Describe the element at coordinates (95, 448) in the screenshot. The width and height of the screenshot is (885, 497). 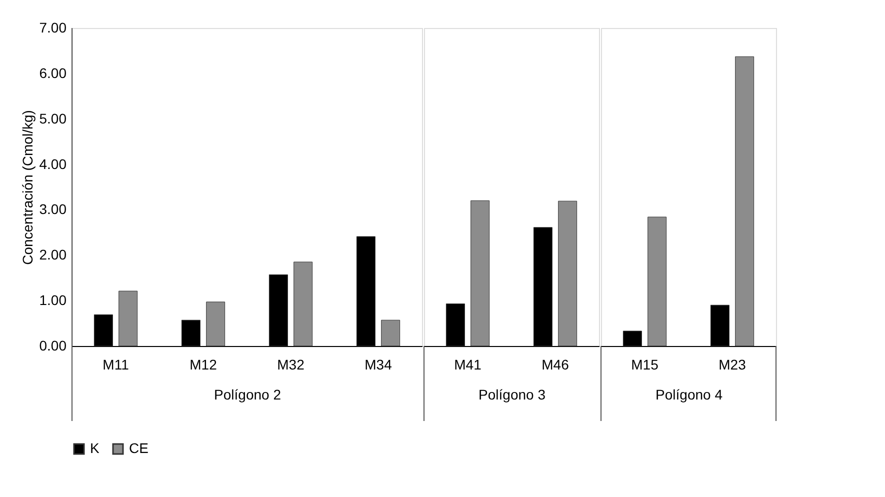
I see `legend-label: K` at that location.